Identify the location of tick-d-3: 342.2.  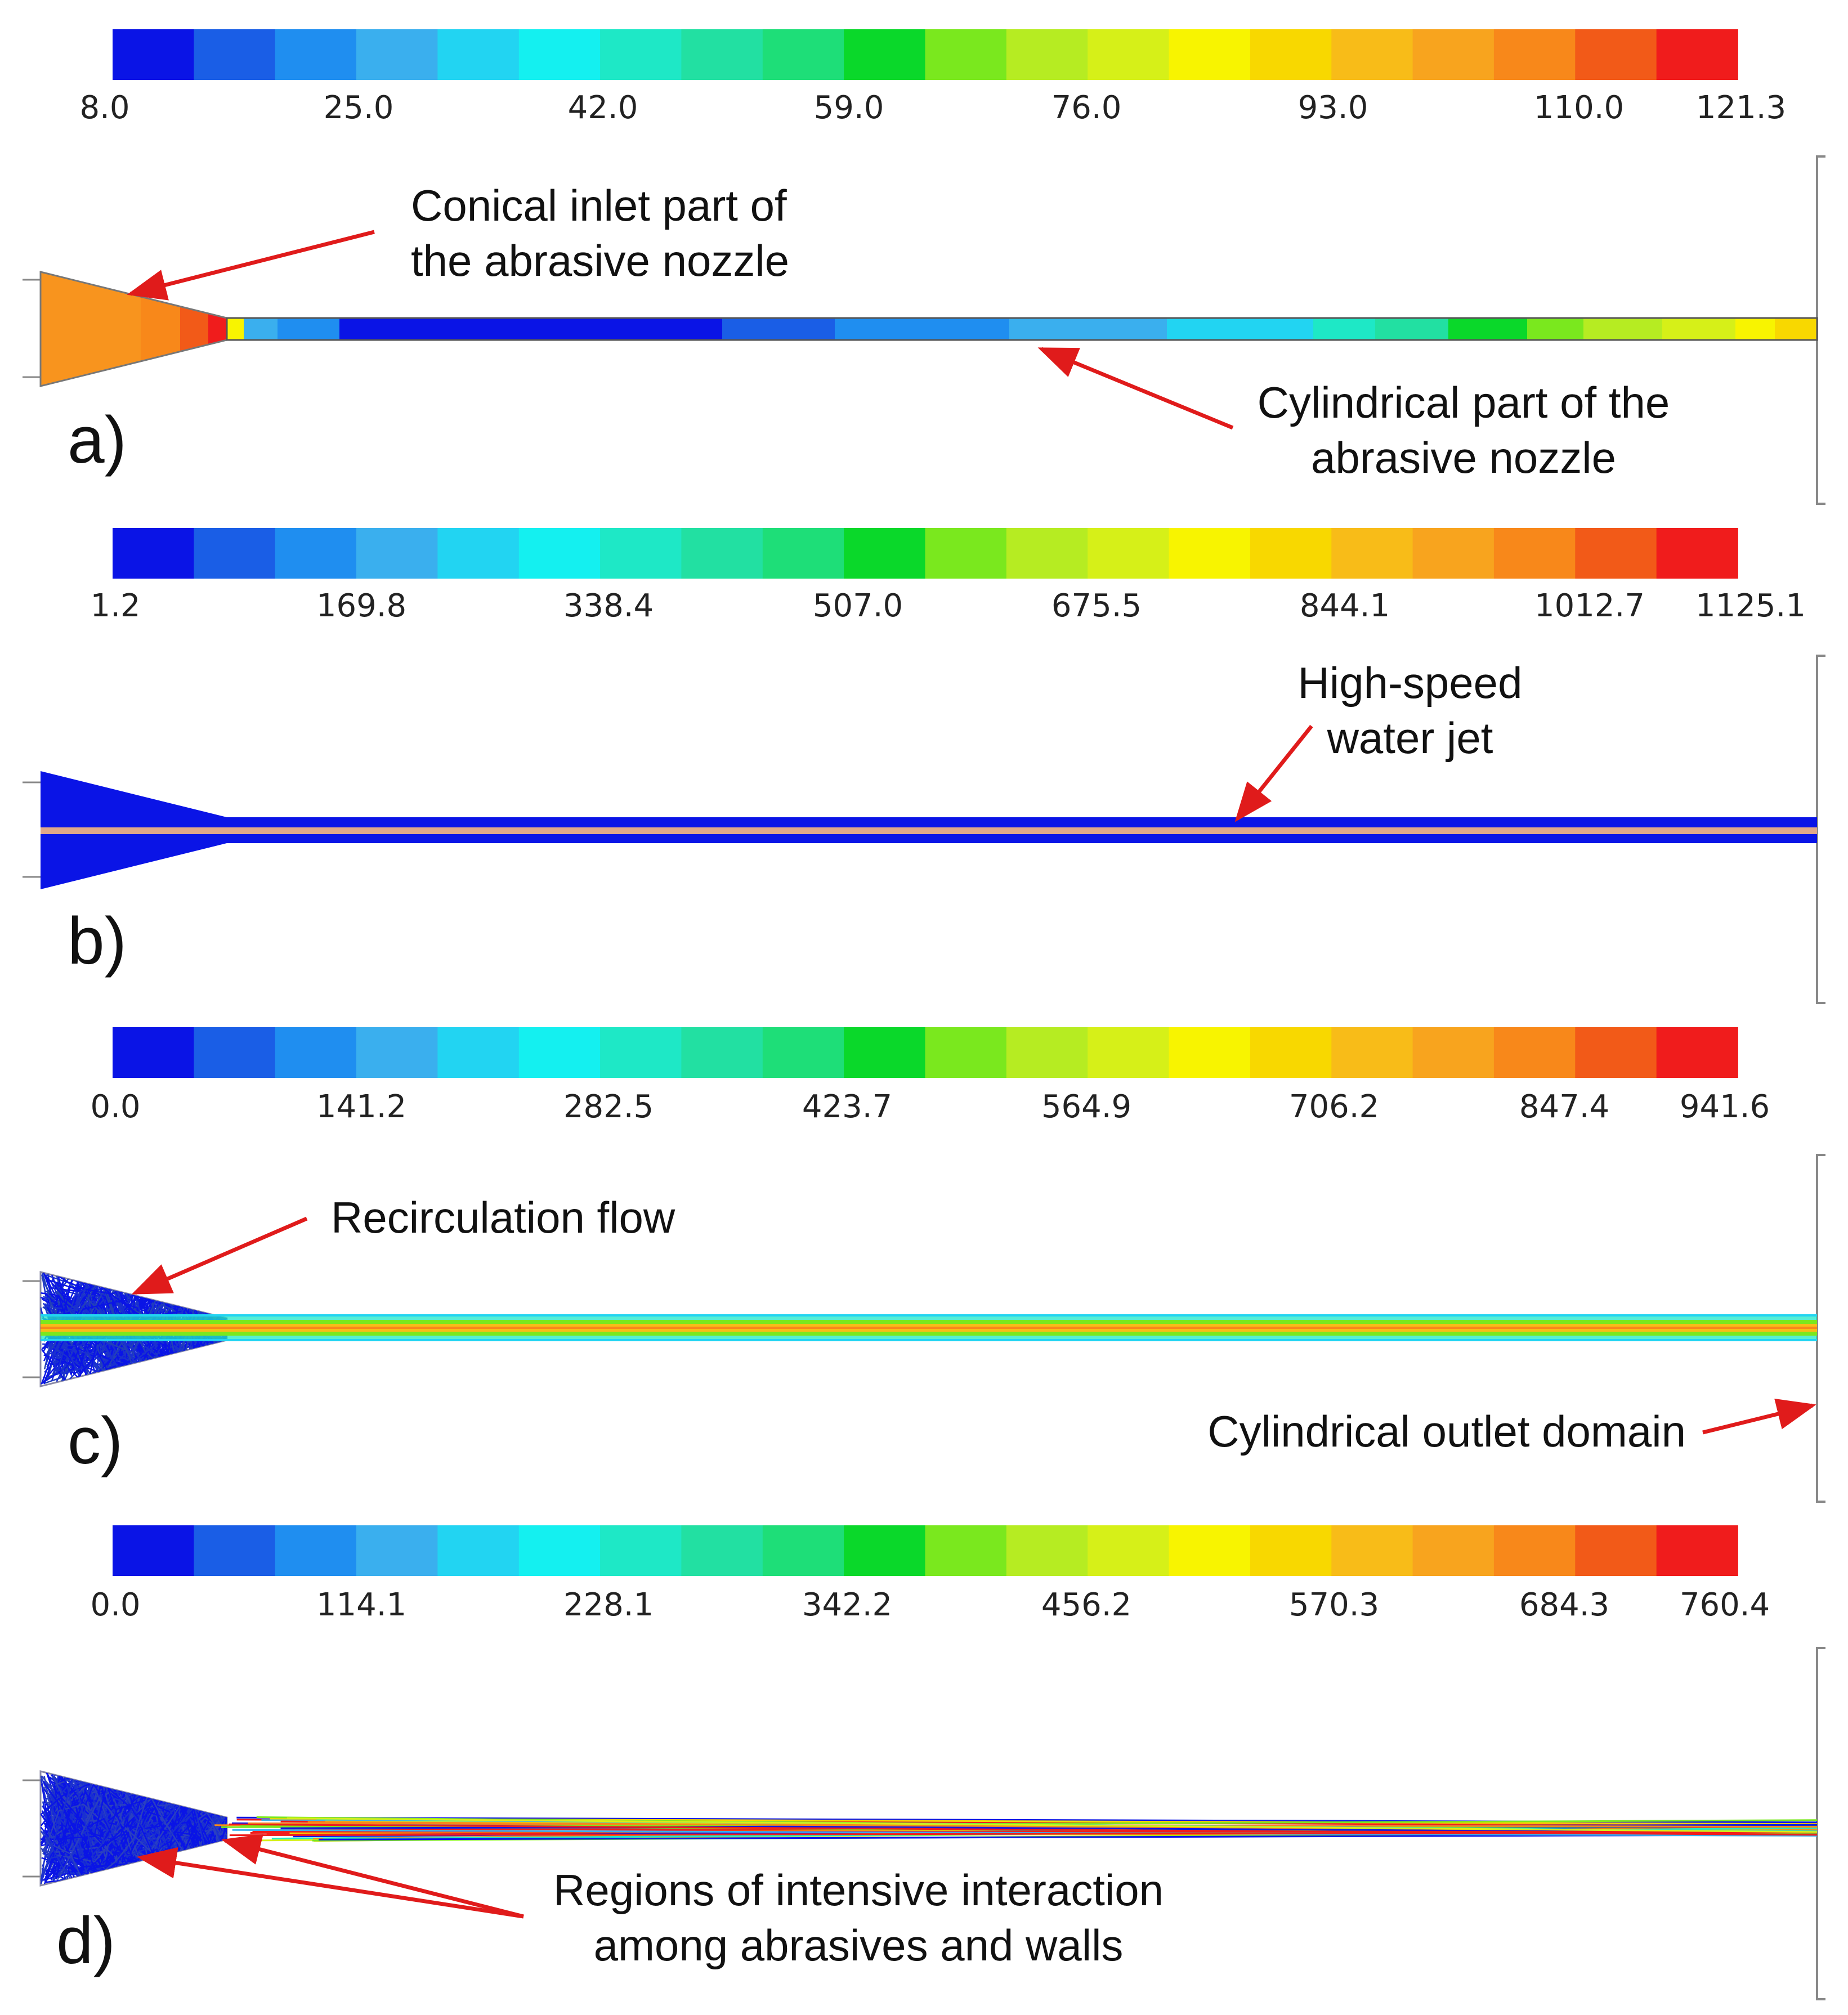
(847, 1605).